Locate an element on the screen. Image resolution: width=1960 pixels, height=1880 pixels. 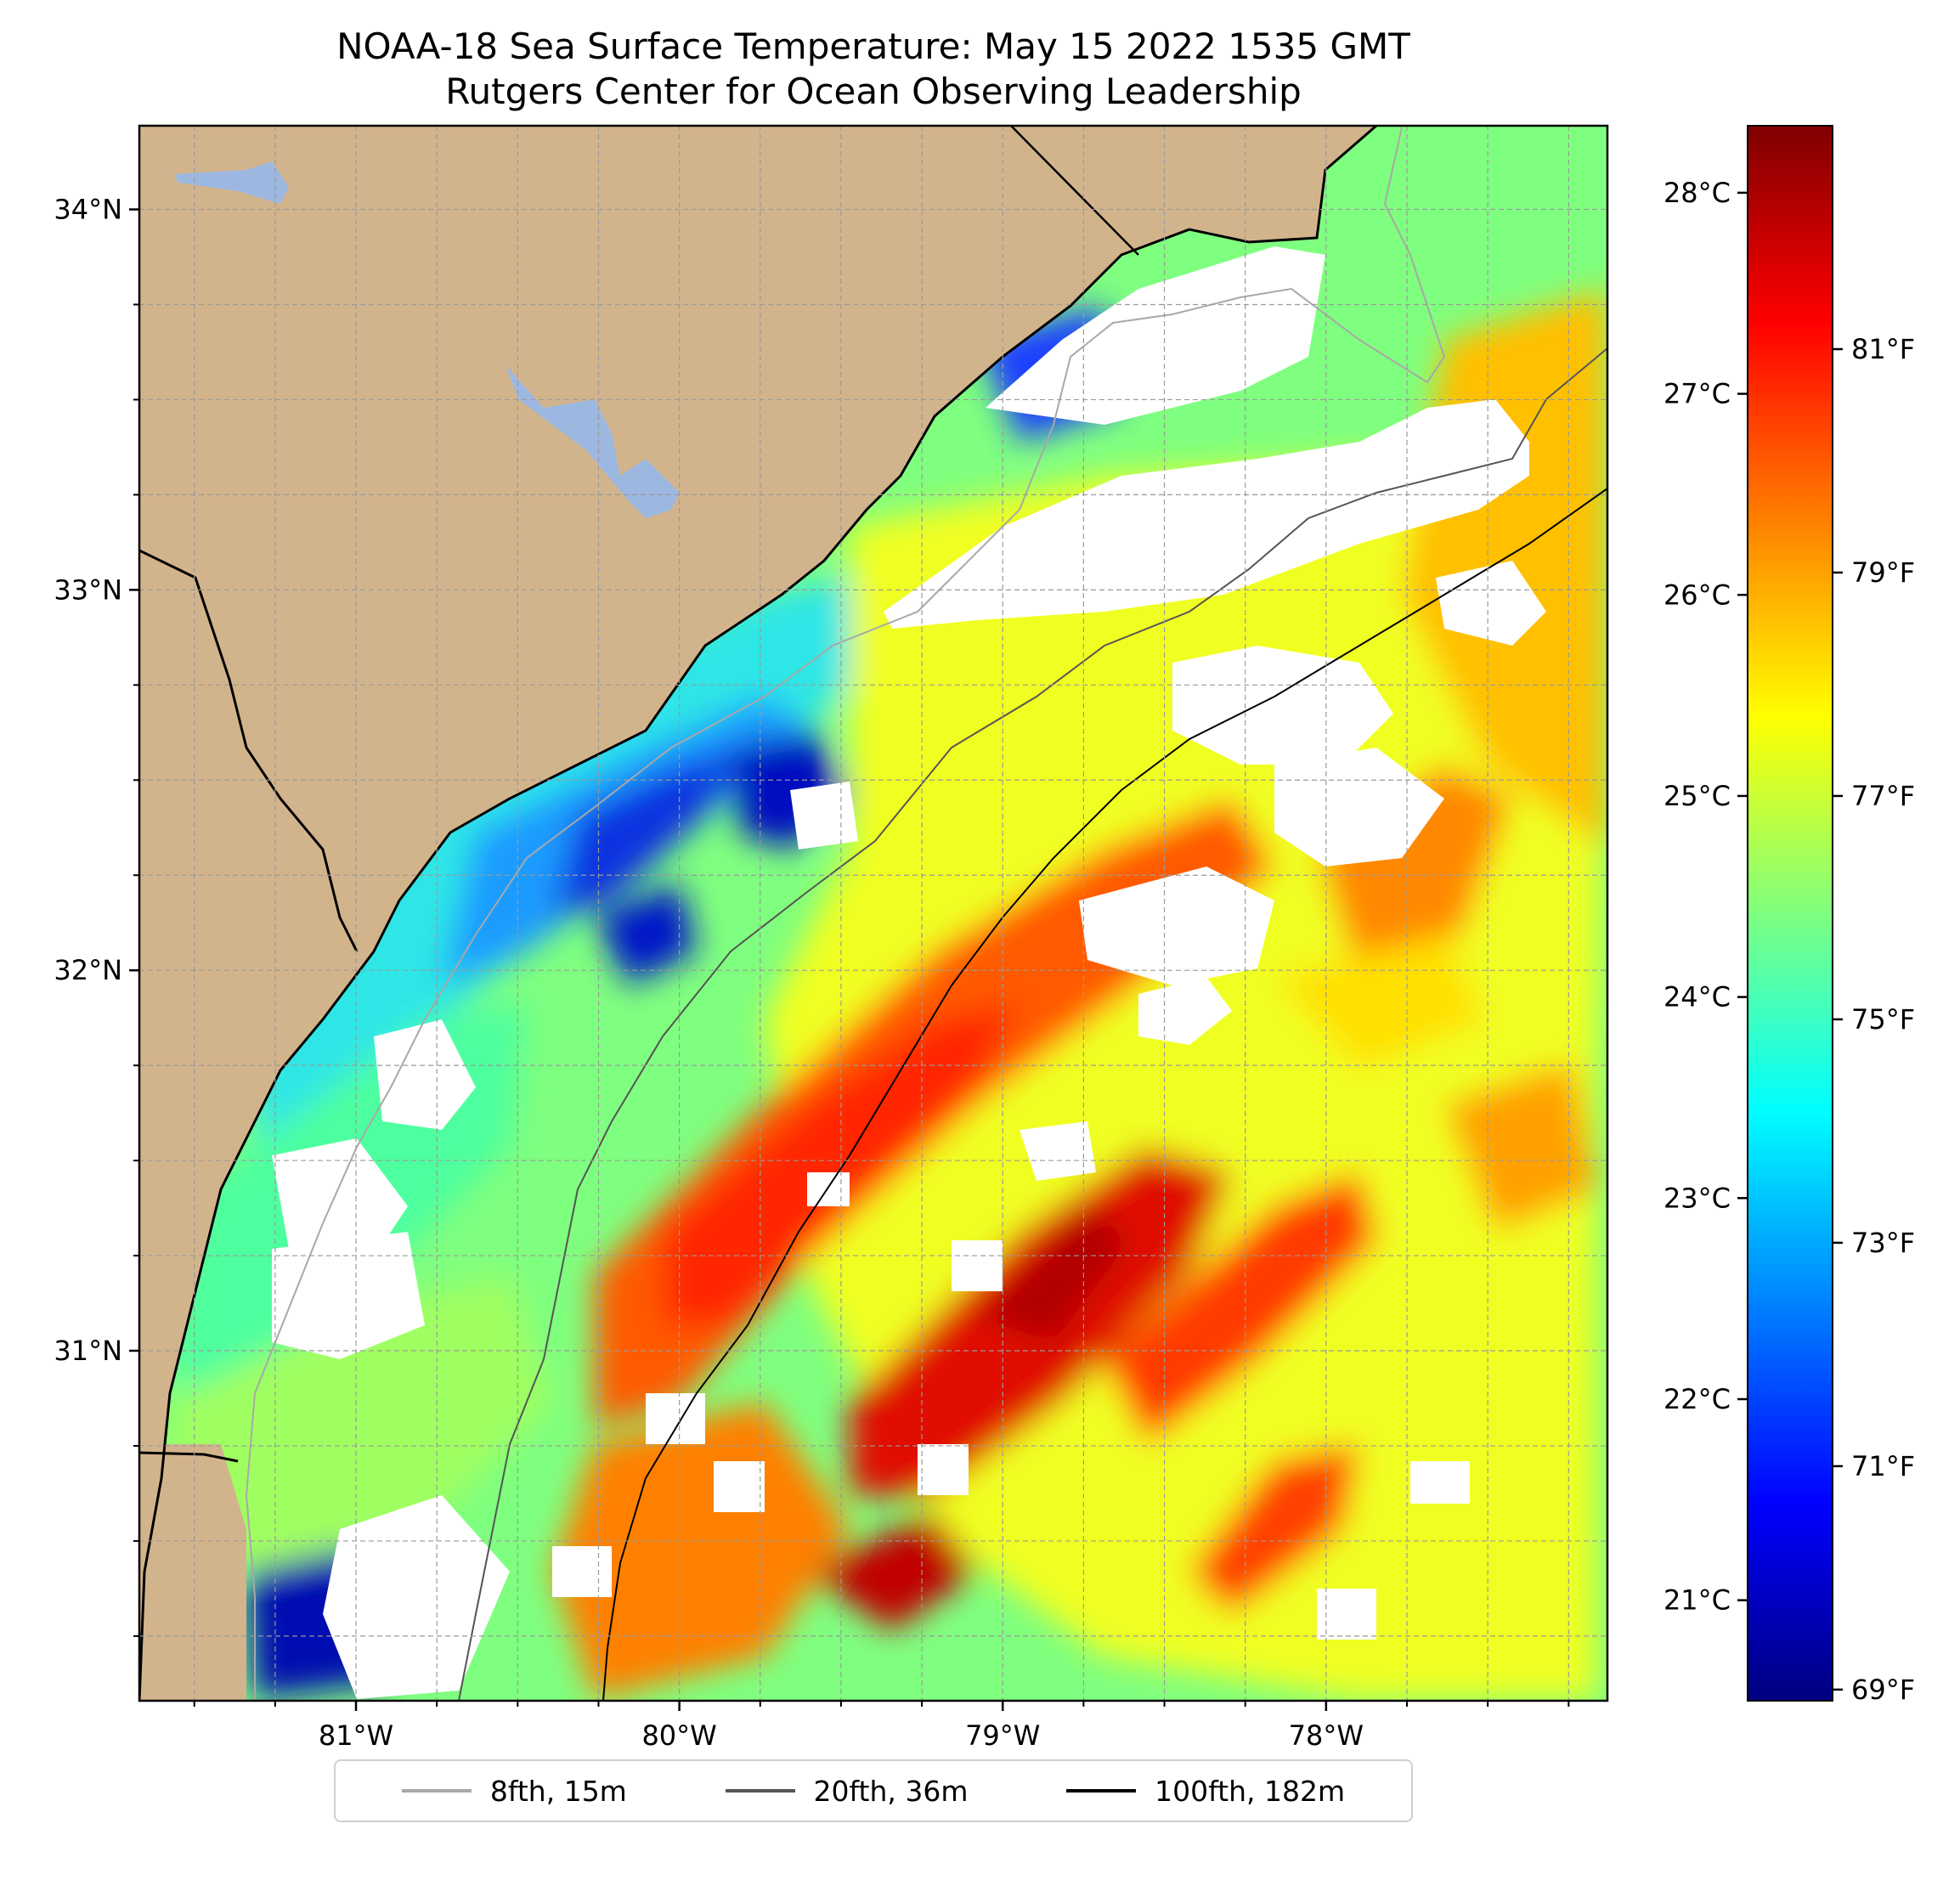
legend-item-20fth: 20fth, 36m is located at coordinates (847, 1791).